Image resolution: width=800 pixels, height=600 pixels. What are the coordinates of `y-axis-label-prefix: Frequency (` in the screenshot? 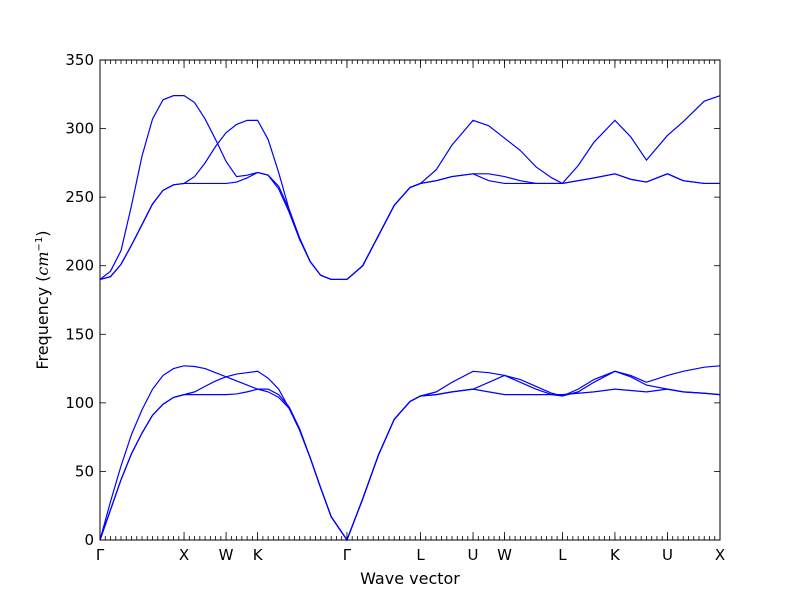 It's located at (42, 323).